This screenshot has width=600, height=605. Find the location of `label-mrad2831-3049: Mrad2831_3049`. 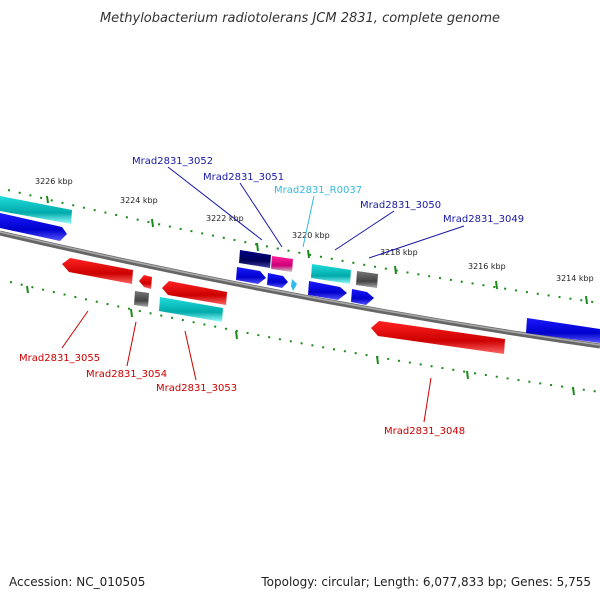

label-mrad2831-3049: Mrad2831_3049 is located at coordinates (483, 219).